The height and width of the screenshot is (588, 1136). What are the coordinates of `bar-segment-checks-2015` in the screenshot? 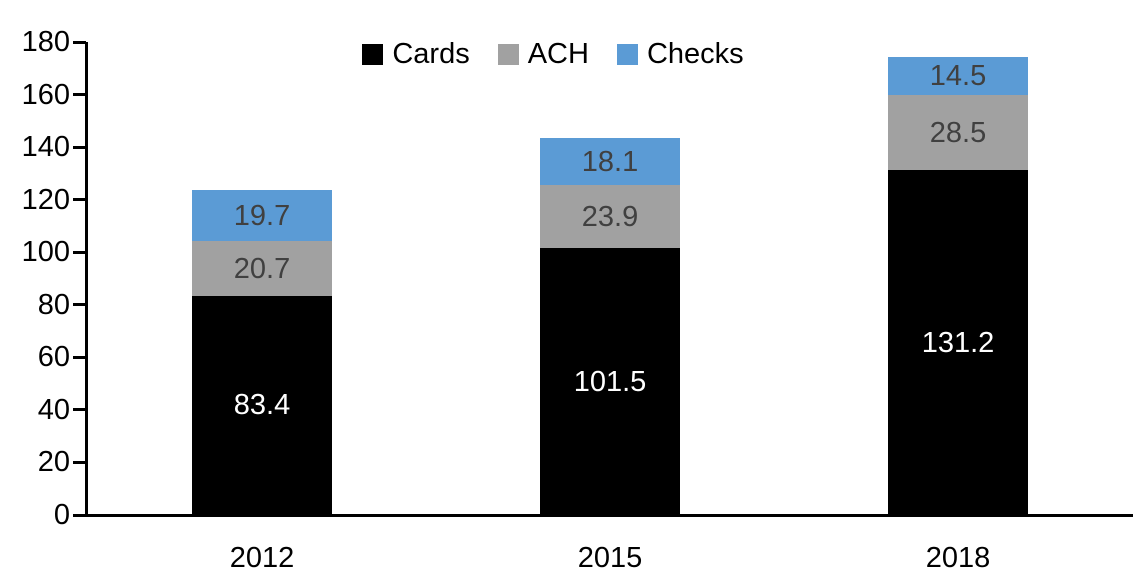 It's located at (610, 161).